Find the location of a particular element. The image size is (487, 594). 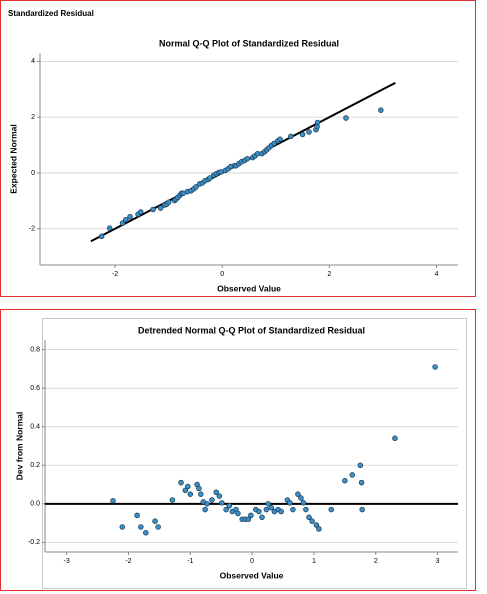

y-axis-label: Expected Normal is located at coordinates (13, 158).